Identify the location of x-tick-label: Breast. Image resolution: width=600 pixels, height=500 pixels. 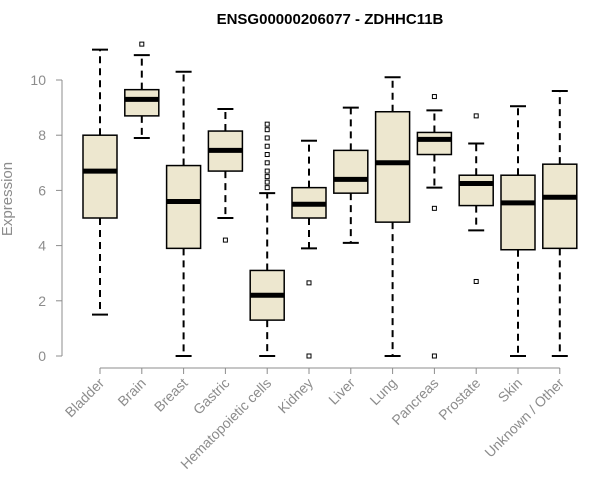
(171, 395).